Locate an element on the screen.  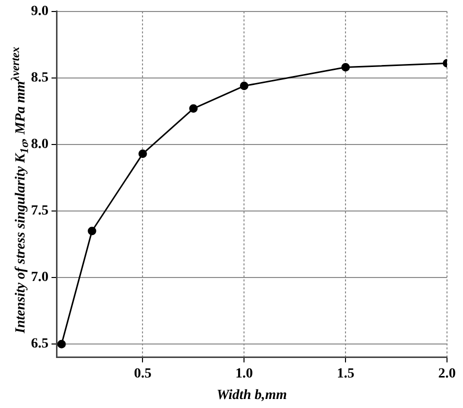
y-tick-label: 8.5 is located at coordinates (39, 78).